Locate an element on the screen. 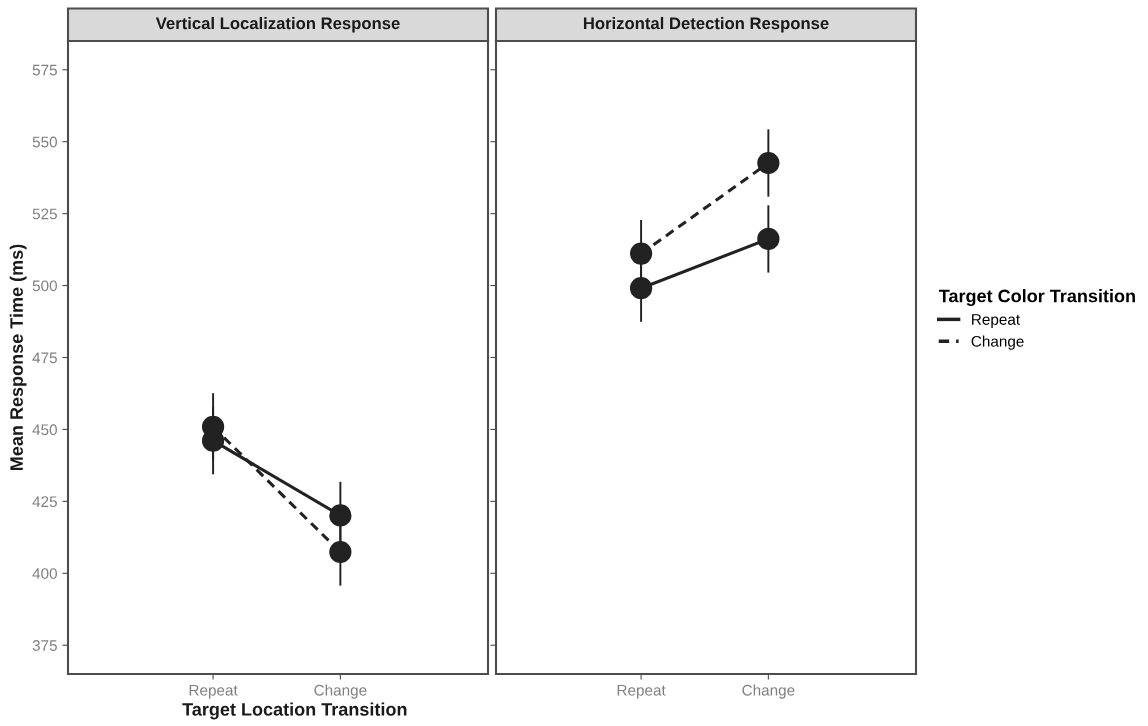 The height and width of the screenshot is (726, 1148). y-tick-label: 575 is located at coordinates (44, 70).